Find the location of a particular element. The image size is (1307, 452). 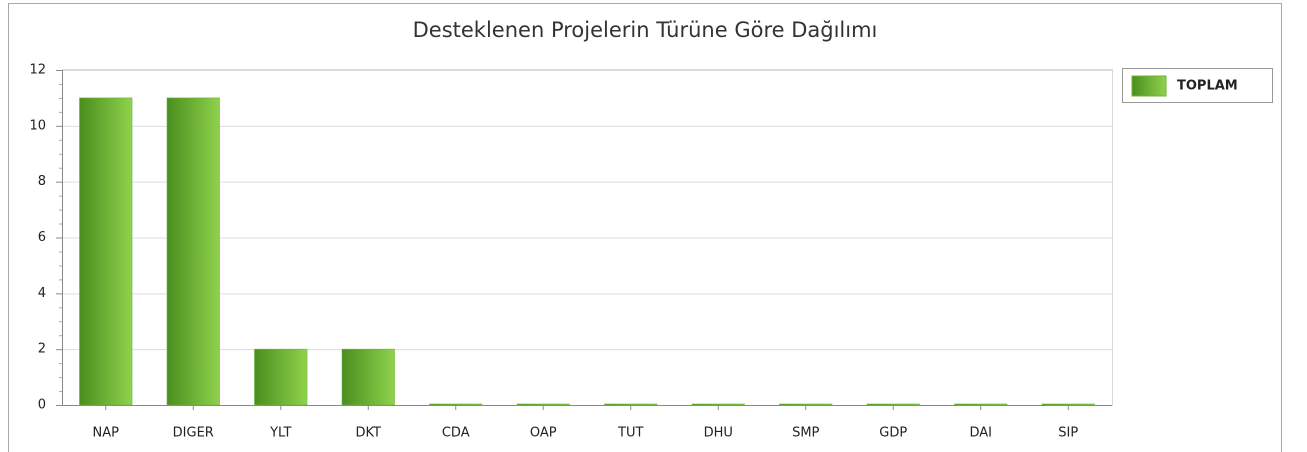

y-tick-label: 8 is located at coordinates (42, 181).